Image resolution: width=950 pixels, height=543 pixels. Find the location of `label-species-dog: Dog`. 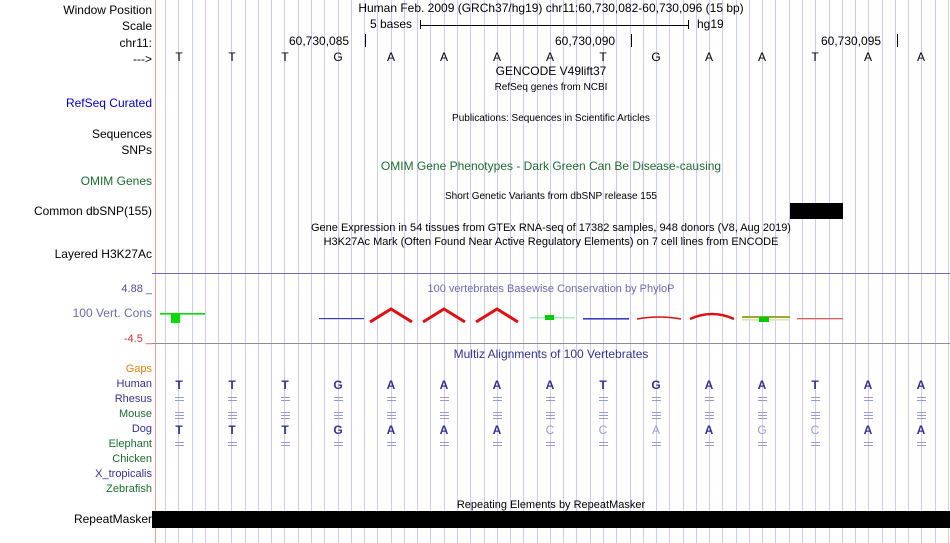

label-species-dog: Dog is located at coordinates (141, 429).